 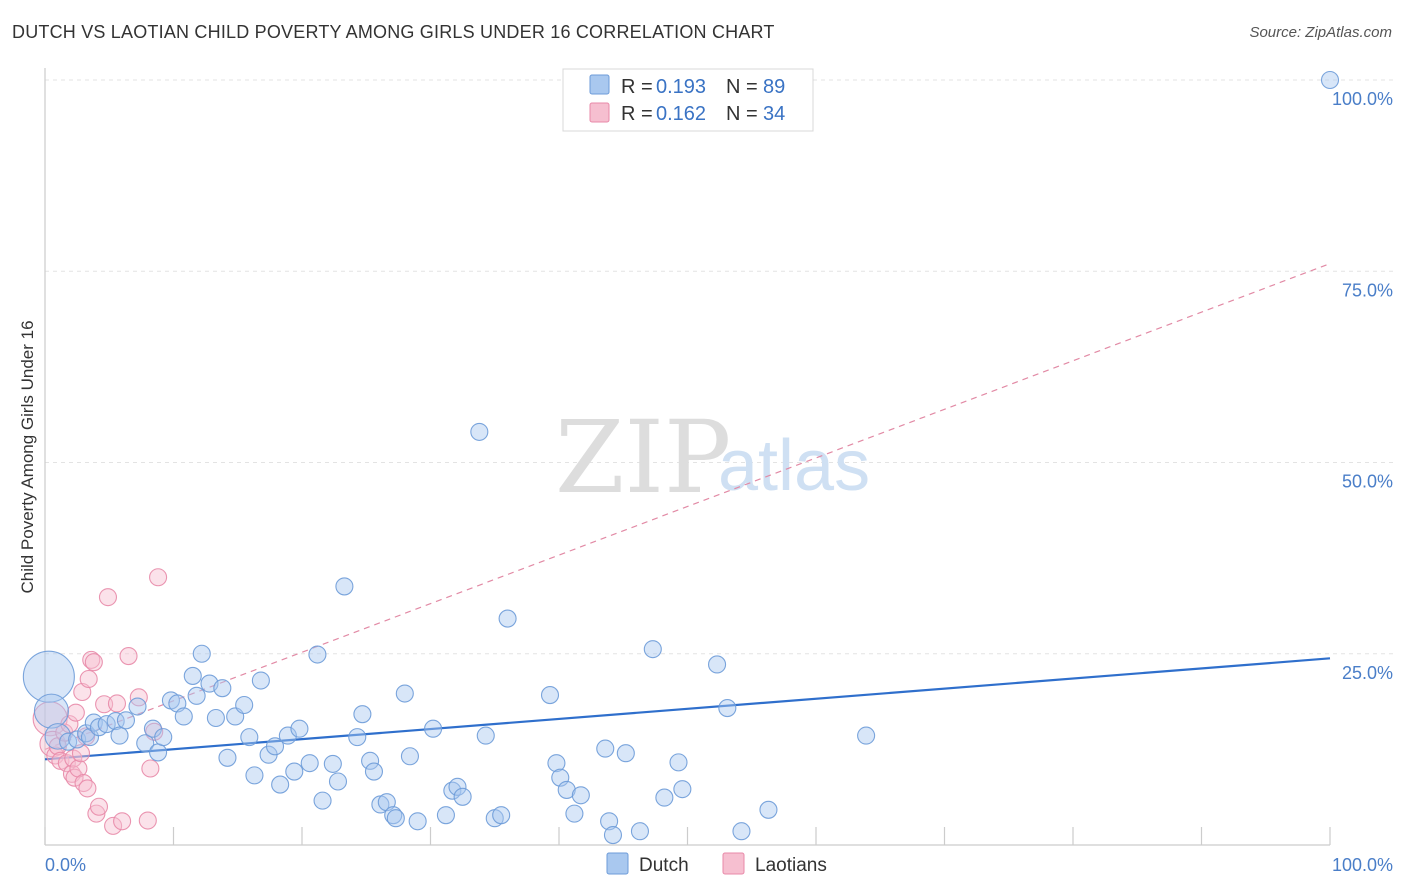 What do you see at coordinates (681, 114) in the screenshot?
I see `legend-laotian-r-value: 0.162` at bounding box center [681, 114].